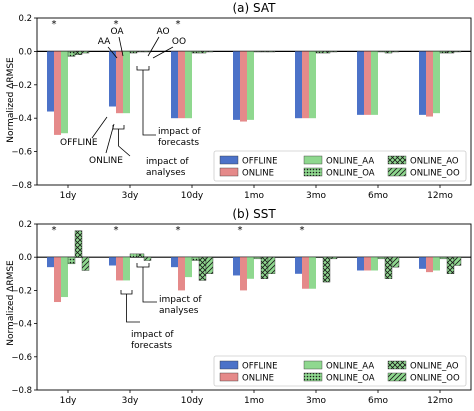  I want to click on bracket-forecasts, so click(130, 306).